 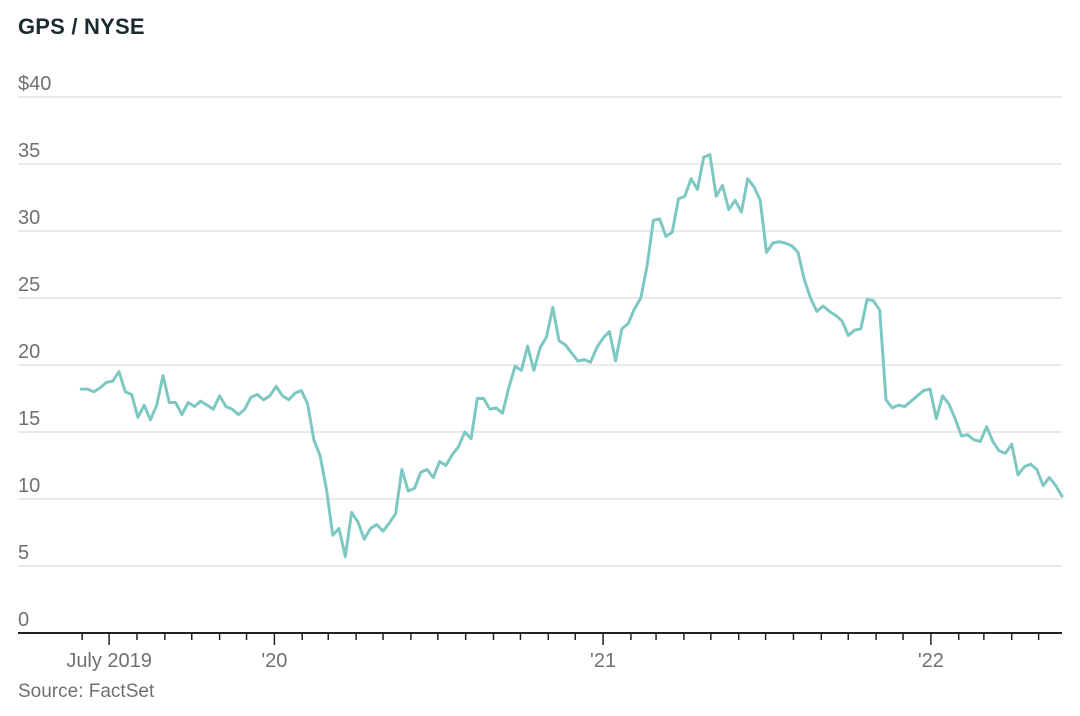 What do you see at coordinates (34, 84) in the screenshot?
I see `y-tick-label: $40` at bounding box center [34, 84].